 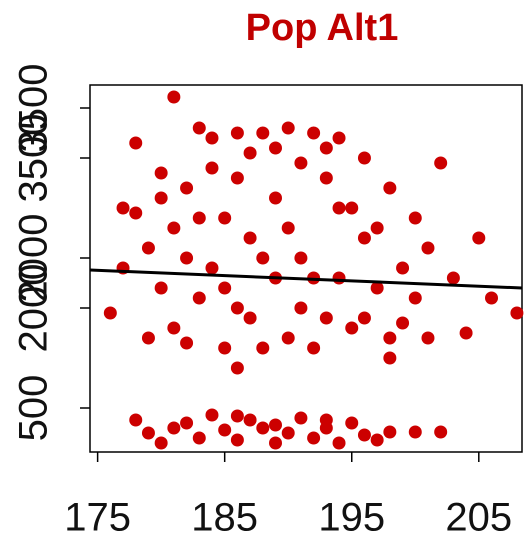 What do you see at coordinates (224, 518) in the screenshot?
I see `x-tick-label: 185` at bounding box center [224, 518].